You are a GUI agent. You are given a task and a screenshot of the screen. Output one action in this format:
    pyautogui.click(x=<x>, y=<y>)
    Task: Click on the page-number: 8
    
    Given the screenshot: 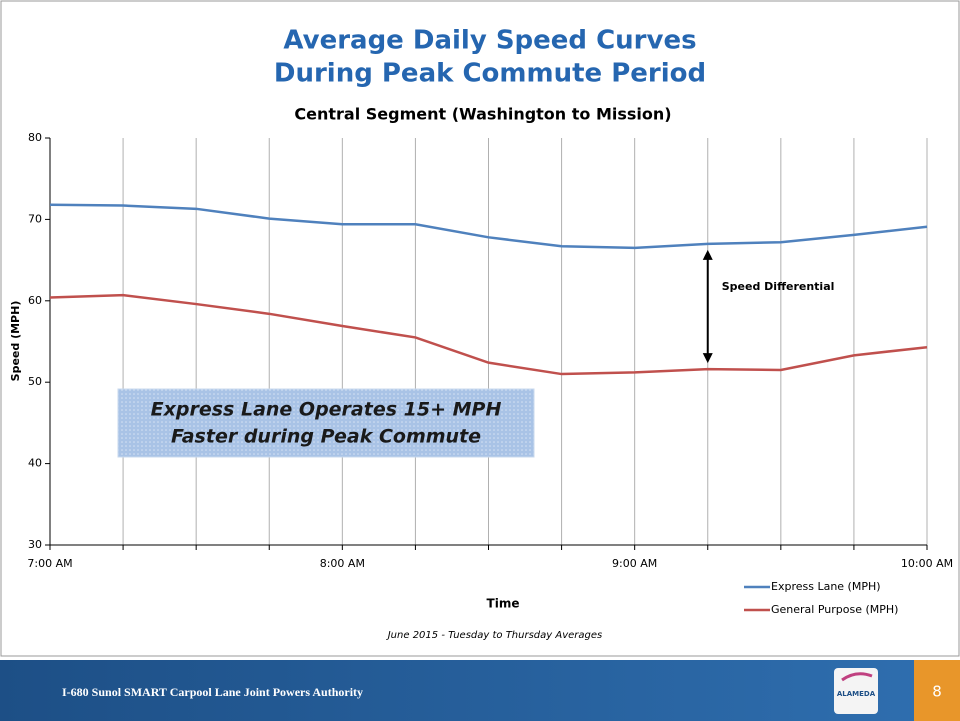 What is the action you would take?
    pyautogui.click(x=937, y=692)
    